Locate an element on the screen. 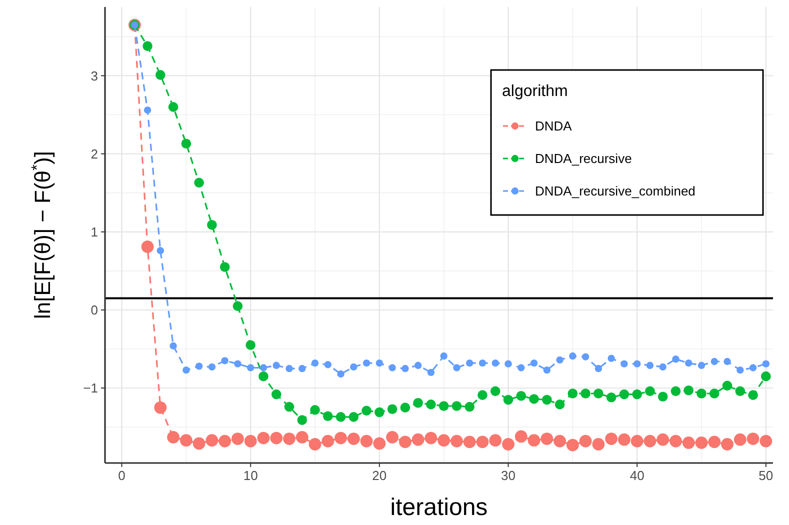  x-tick-label: 0 is located at coordinates (122, 475).